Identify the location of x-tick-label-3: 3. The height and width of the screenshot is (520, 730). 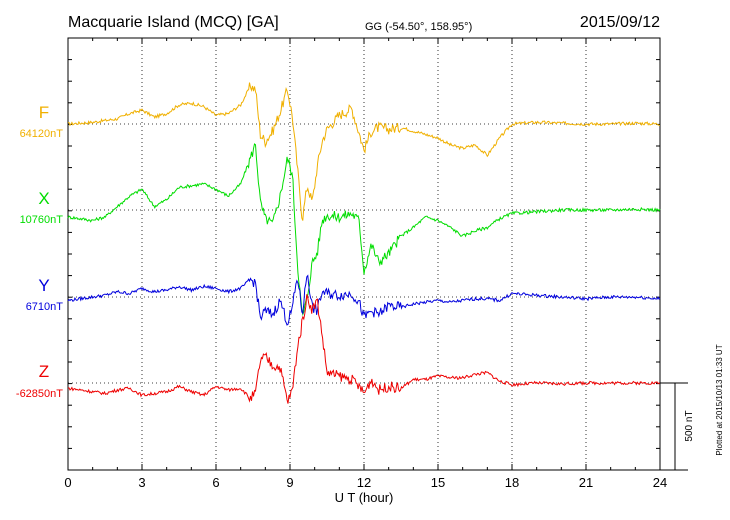
(141, 482).